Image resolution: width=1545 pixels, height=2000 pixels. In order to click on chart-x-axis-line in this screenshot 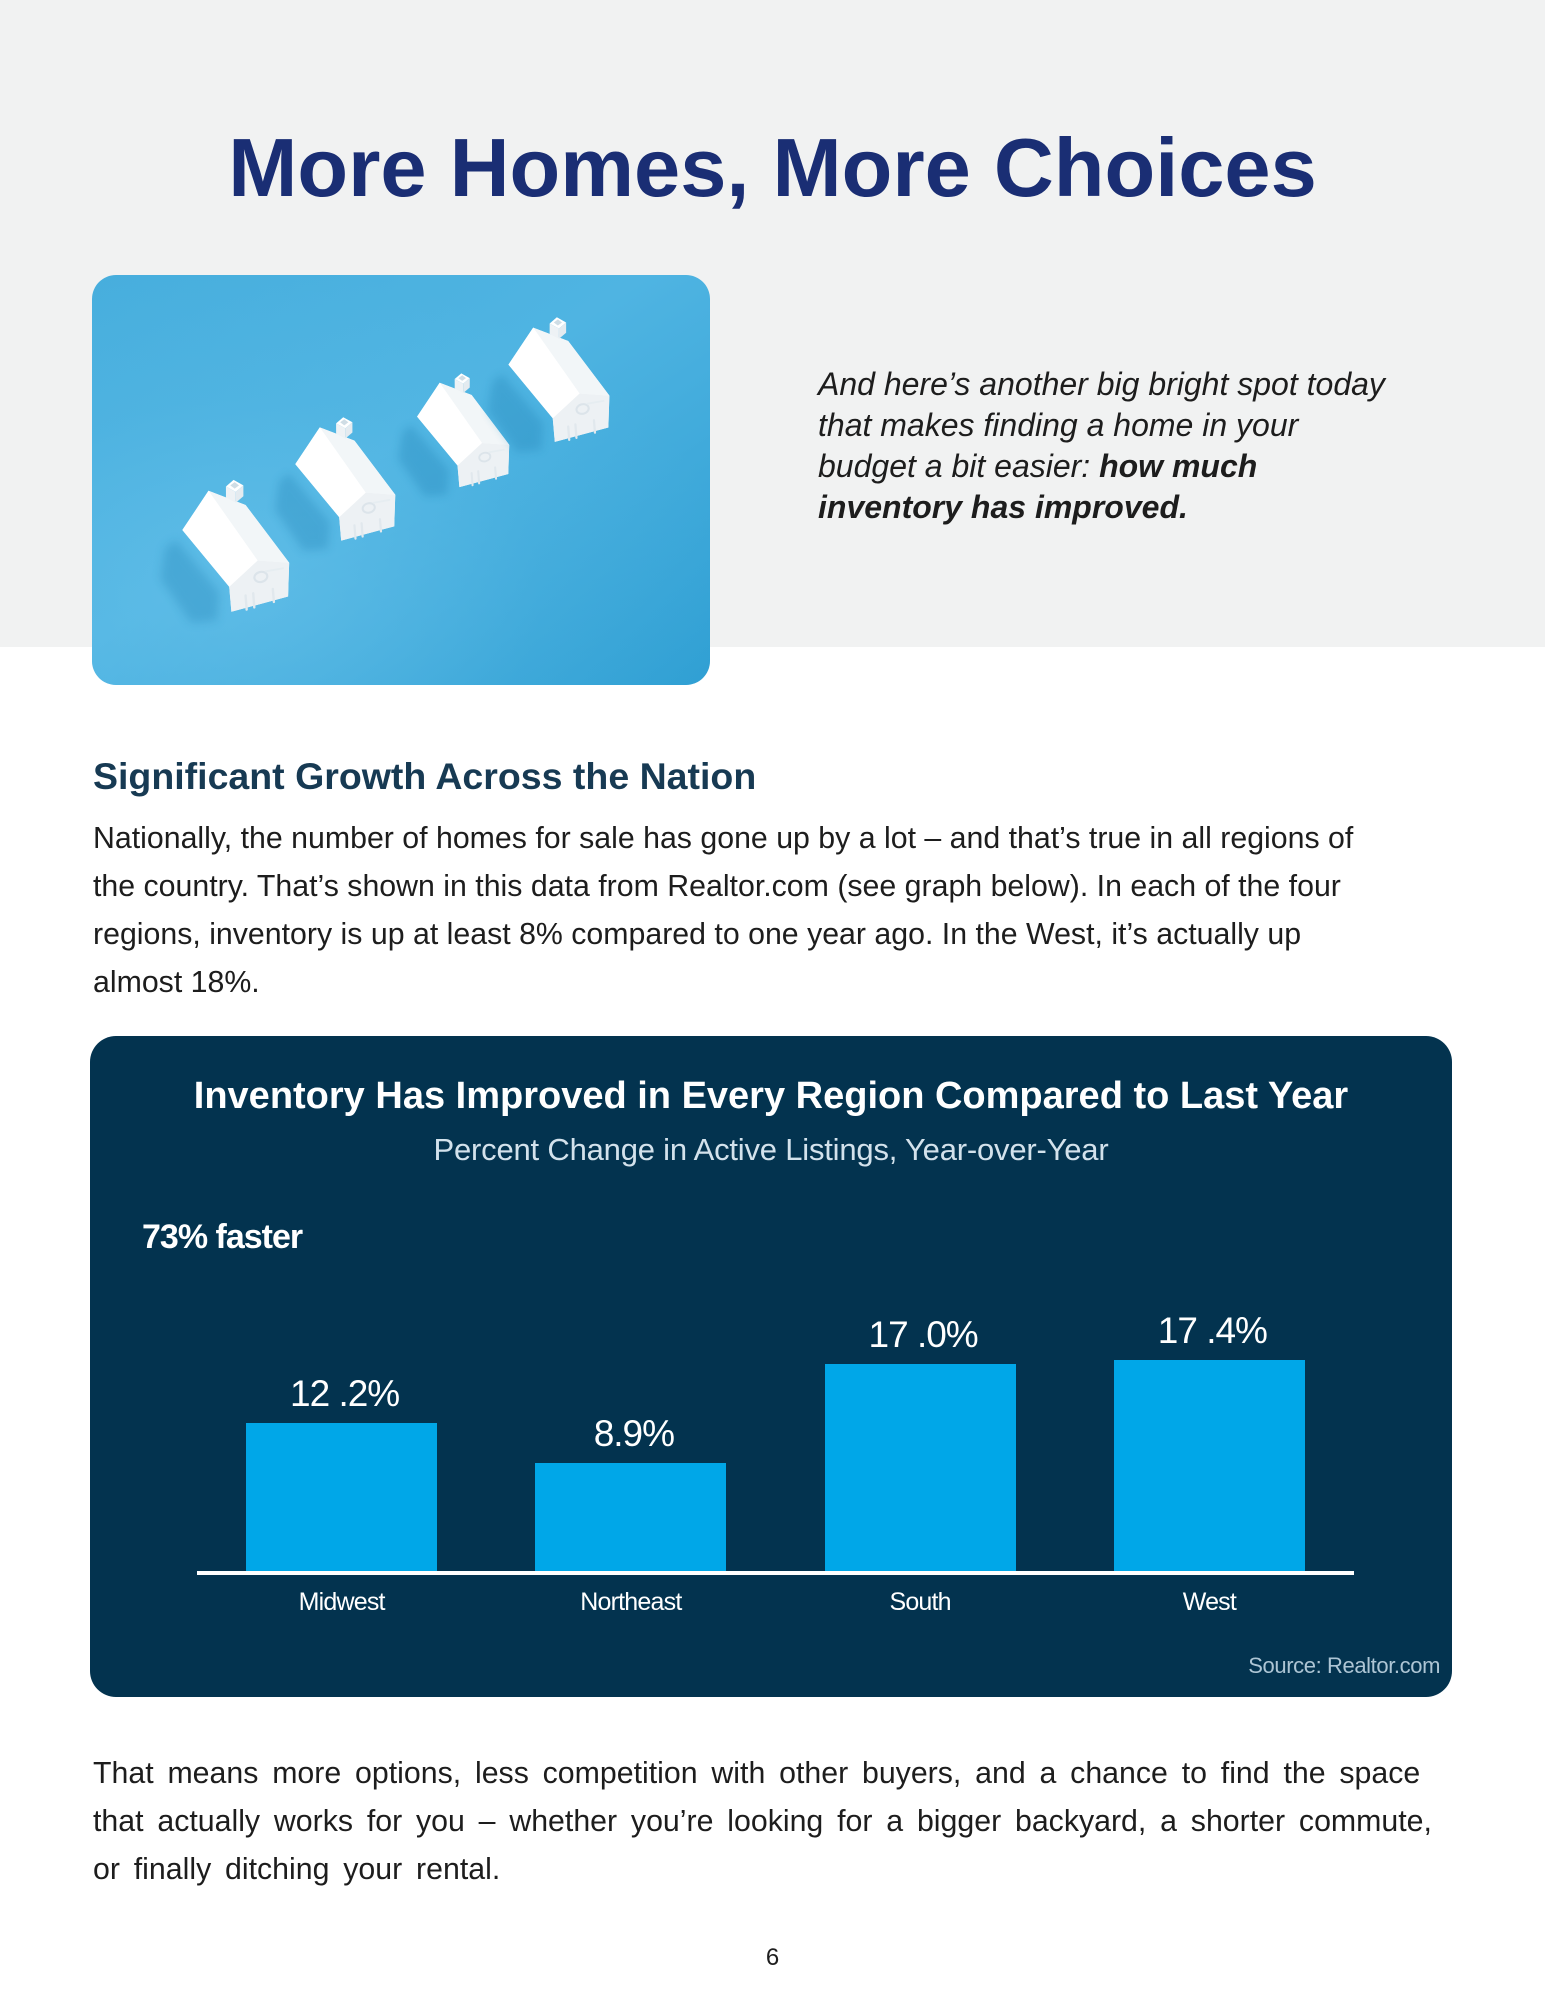, I will do `click(775, 1573)`.